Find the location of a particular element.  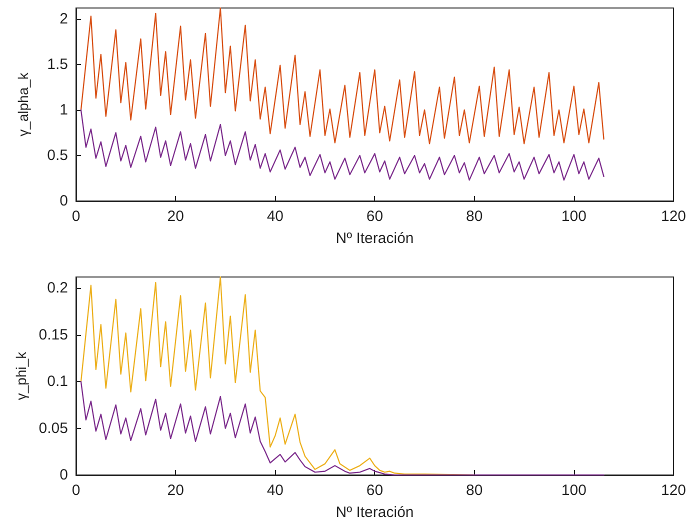

y-tick-label: 0.05 is located at coordinates (53, 428).